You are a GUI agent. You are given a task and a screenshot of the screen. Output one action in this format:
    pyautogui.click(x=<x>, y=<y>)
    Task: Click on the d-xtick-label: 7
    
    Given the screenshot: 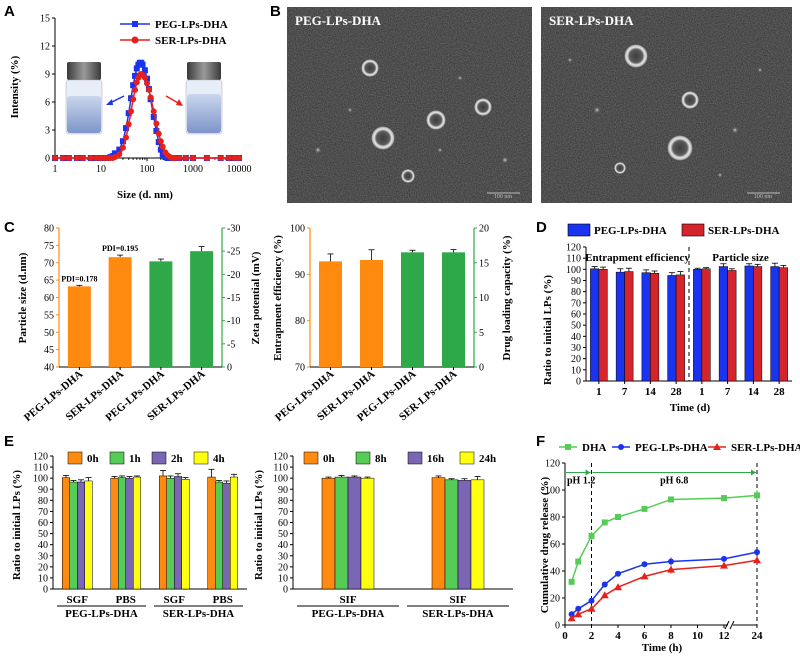 What is the action you would take?
    pyautogui.click(x=728, y=392)
    